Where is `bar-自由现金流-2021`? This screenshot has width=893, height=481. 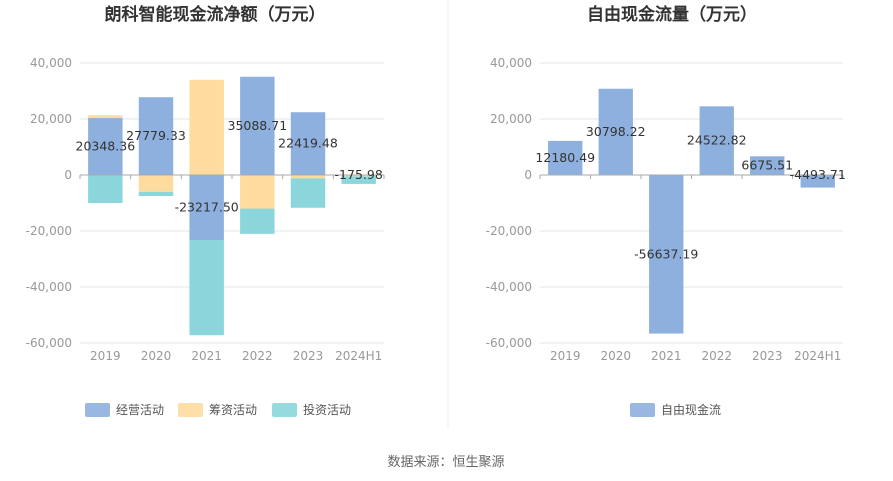 bar-自由现金流-2021 is located at coordinates (666, 254).